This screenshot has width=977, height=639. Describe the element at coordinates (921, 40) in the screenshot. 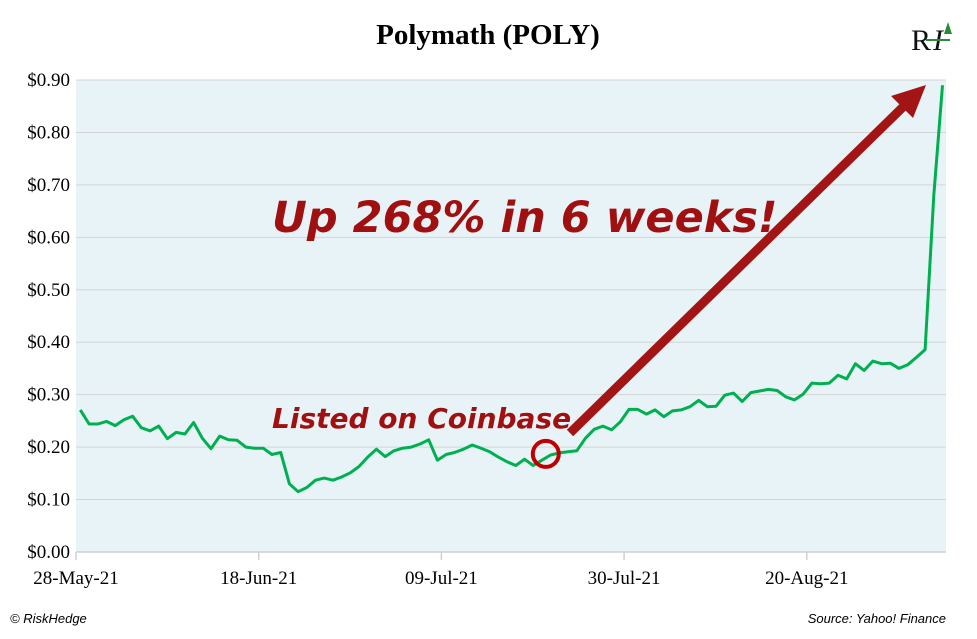

I see `svg-text: R` at that location.